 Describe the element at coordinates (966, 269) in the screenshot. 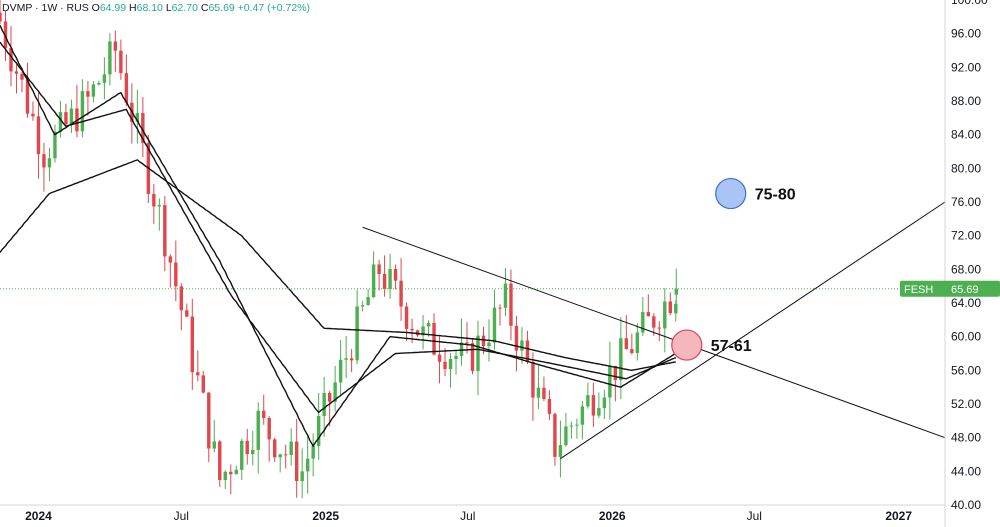

I see `price-tick-label: 68.00` at that location.